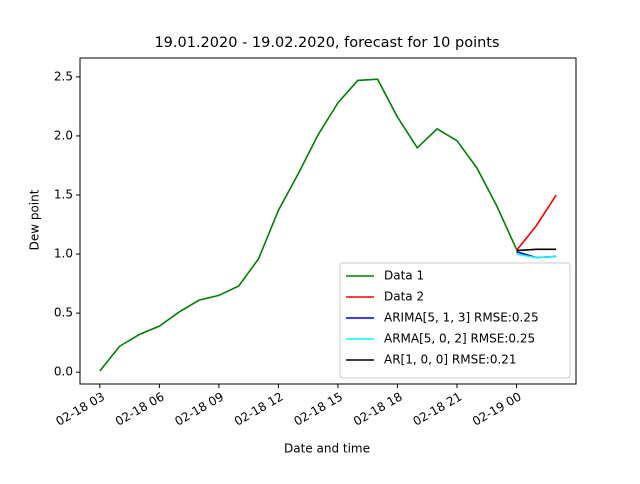  Describe the element at coordinates (459, 339) in the screenshot. I see `legend-label: ARMA[5, 0, 2] RMSE:0.25` at that location.